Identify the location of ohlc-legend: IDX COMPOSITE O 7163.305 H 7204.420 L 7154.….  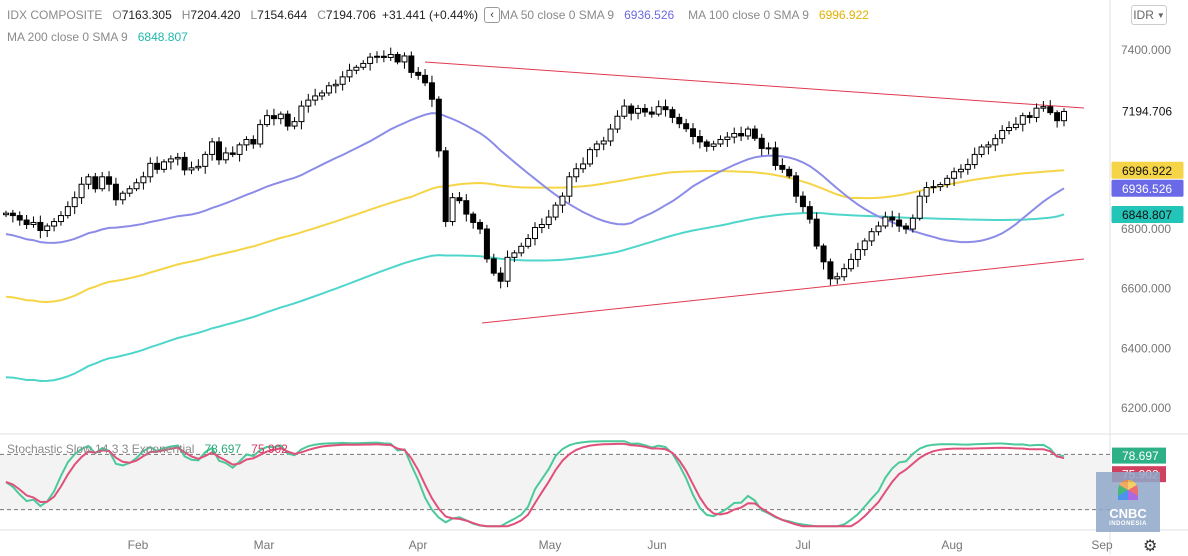
(438, 15).